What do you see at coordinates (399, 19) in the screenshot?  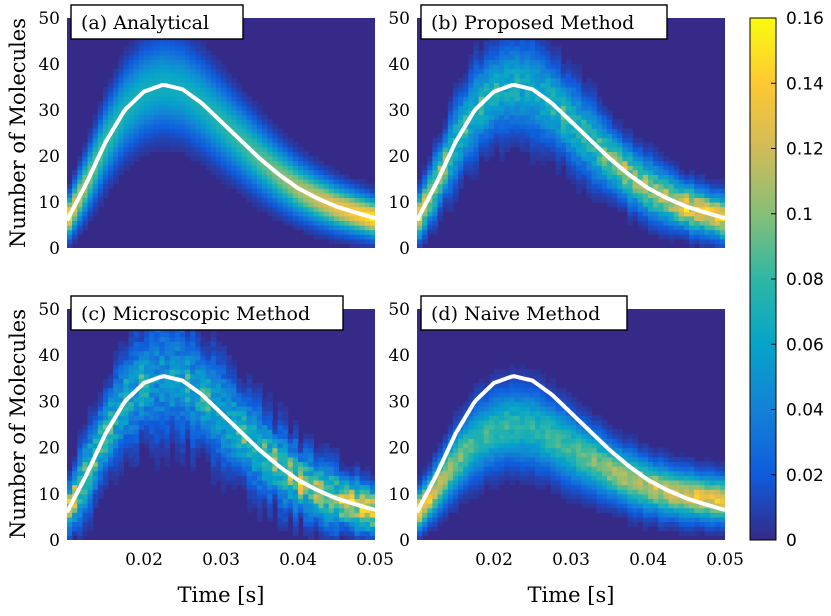 I see `y-tick-label: 50` at bounding box center [399, 19].